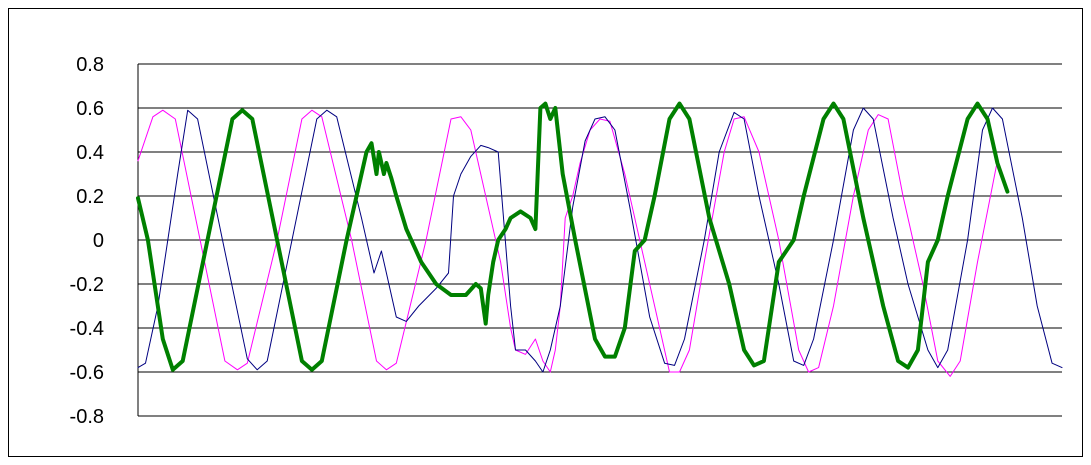 The height and width of the screenshot is (465, 1091). I want to click on y-tick-label: 0, so click(98, 241).